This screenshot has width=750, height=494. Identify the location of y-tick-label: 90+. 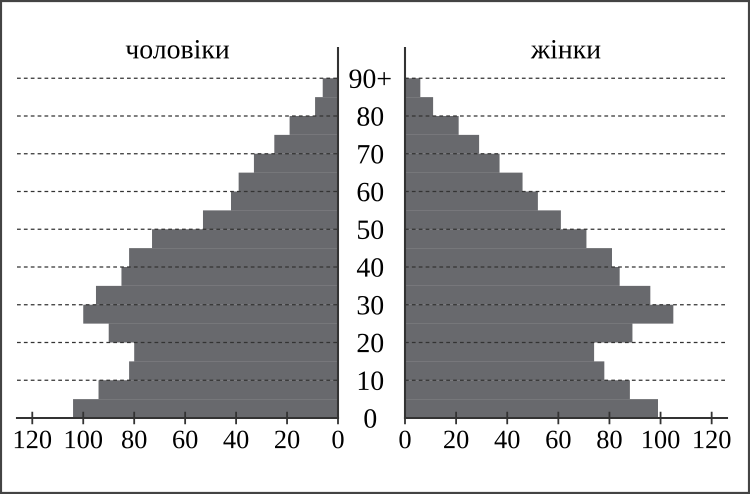
(370, 78).